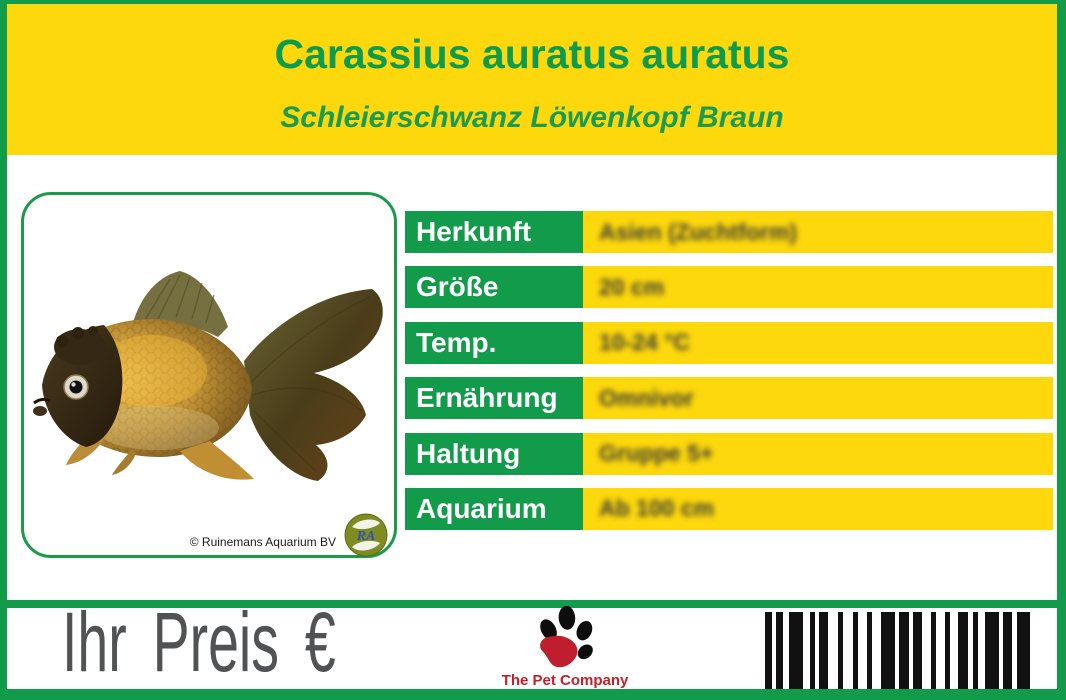  Describe the element at coordinates (632, 286) in the screenshot. I see `row-value: 20 cm` at that location.